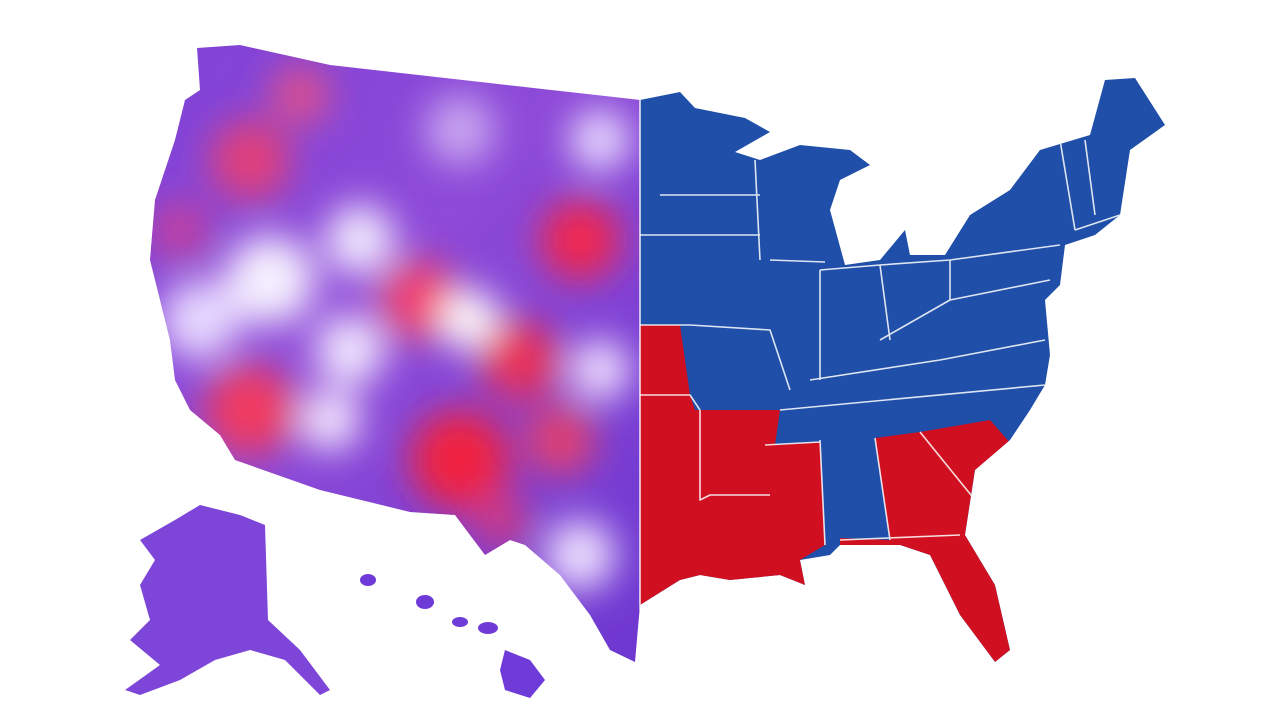 The width and height of the screenshot is (1280, 720). What do you see at coordinates (227, 600) in the screenshot?
I see `alaska` at bounding box center [227, 600].